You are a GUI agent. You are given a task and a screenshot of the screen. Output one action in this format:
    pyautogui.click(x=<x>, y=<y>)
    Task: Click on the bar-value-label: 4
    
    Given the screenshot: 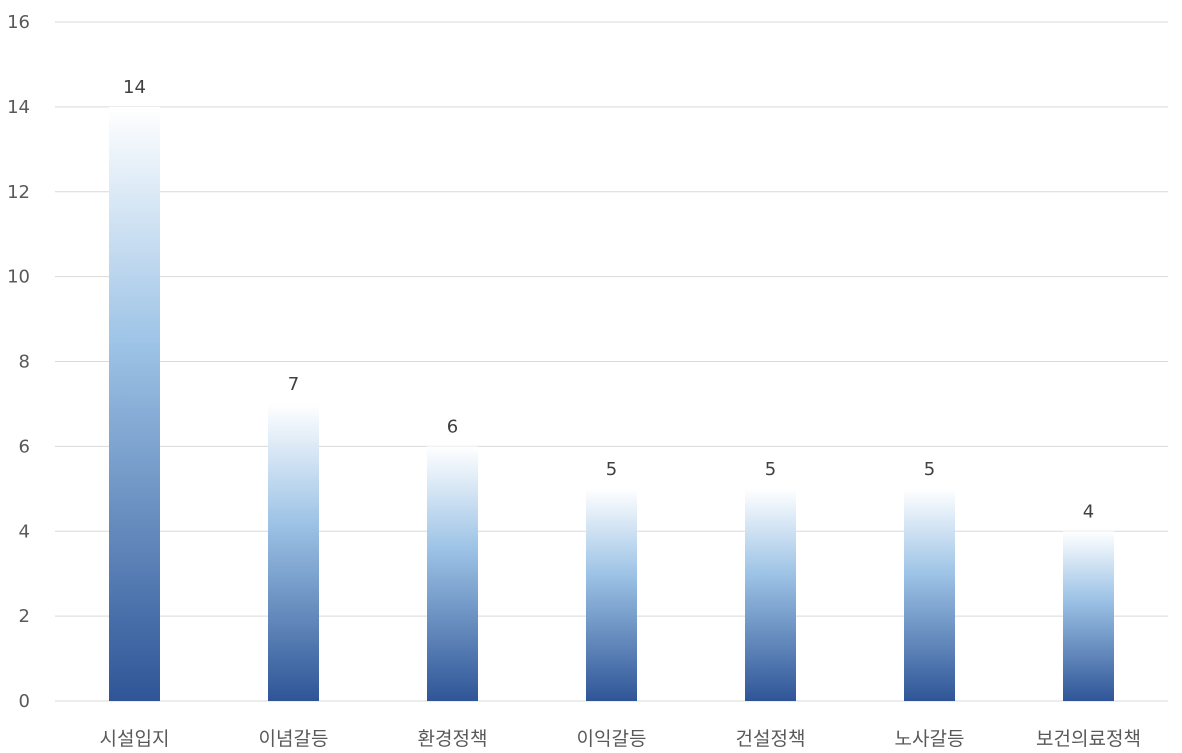 What is the action you would take?
    pyautogui.click(x=1088, y=511)
    